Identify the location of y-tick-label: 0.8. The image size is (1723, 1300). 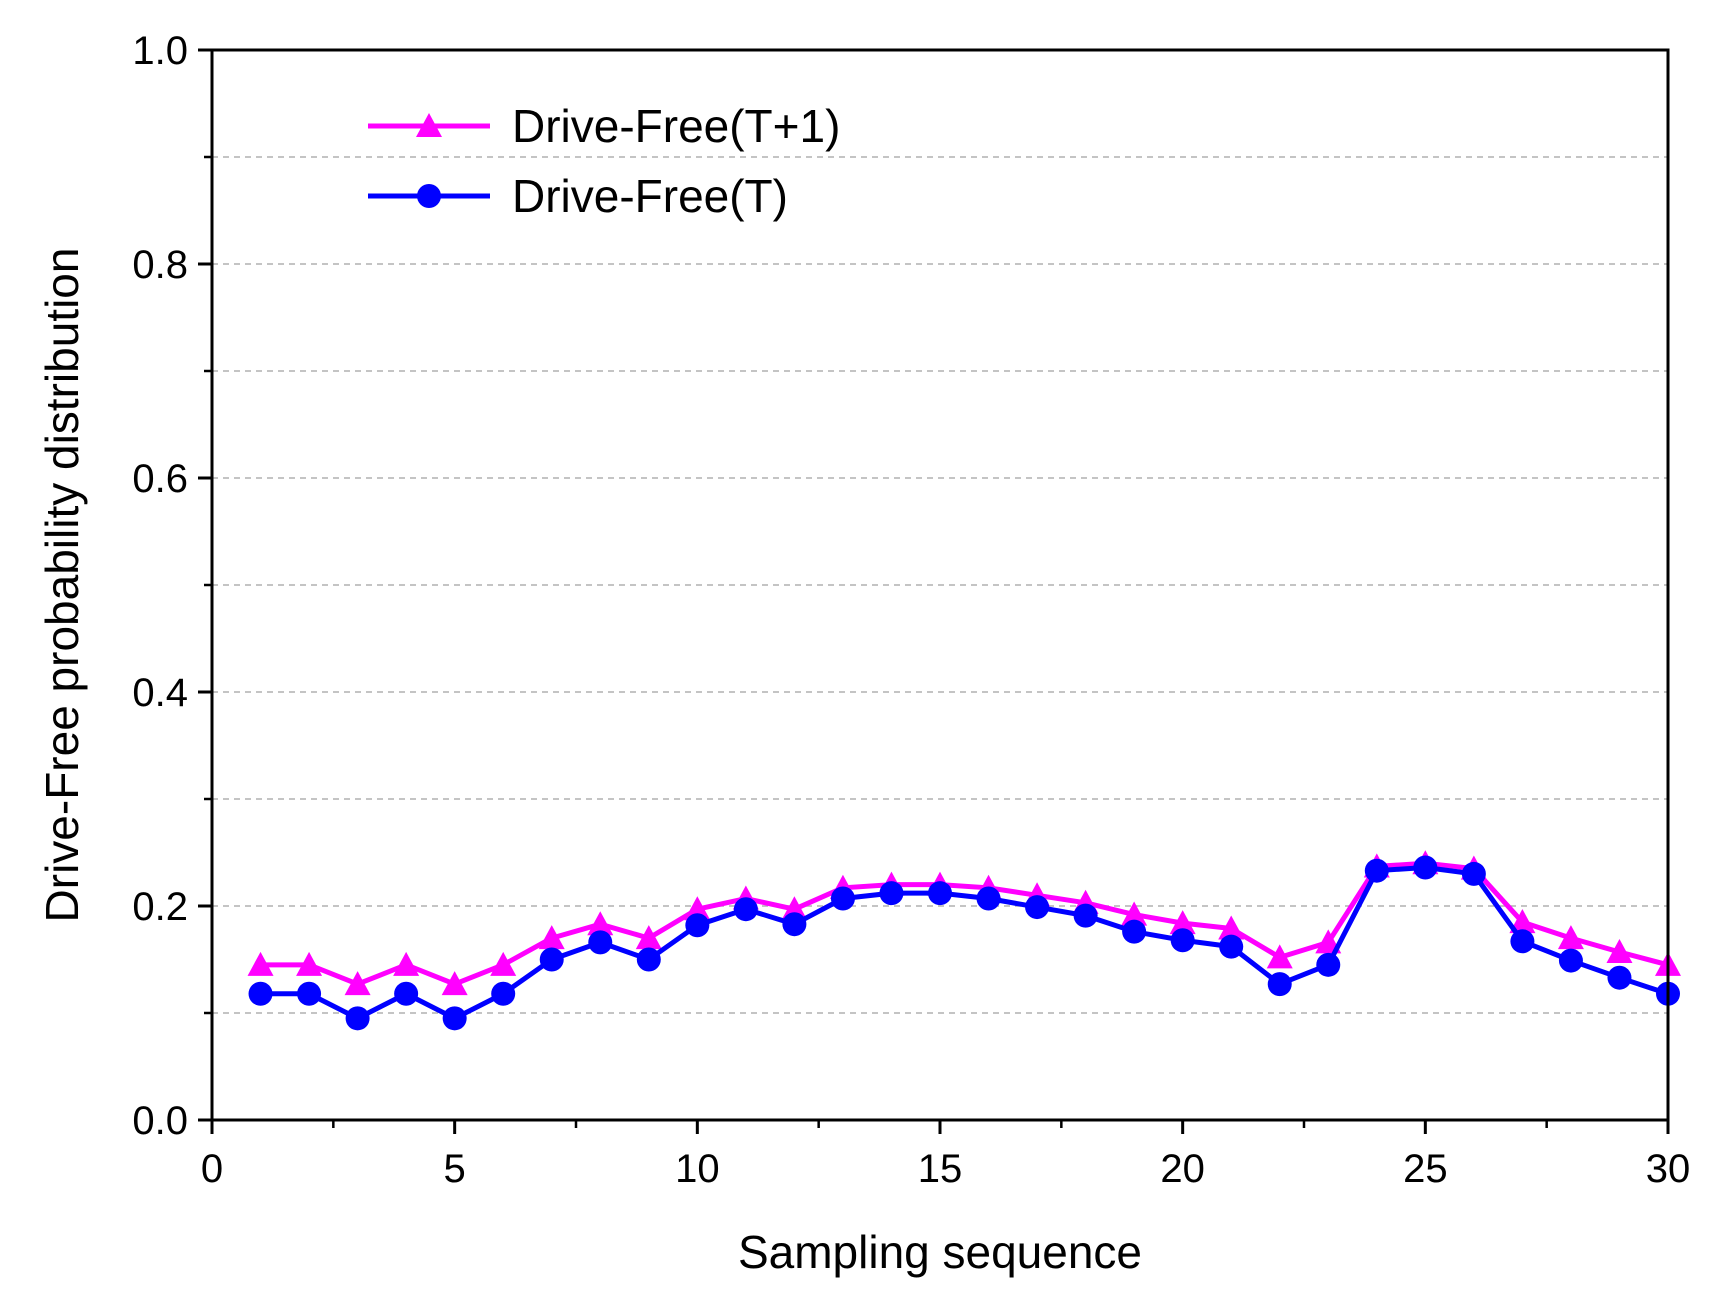
(160, 265).